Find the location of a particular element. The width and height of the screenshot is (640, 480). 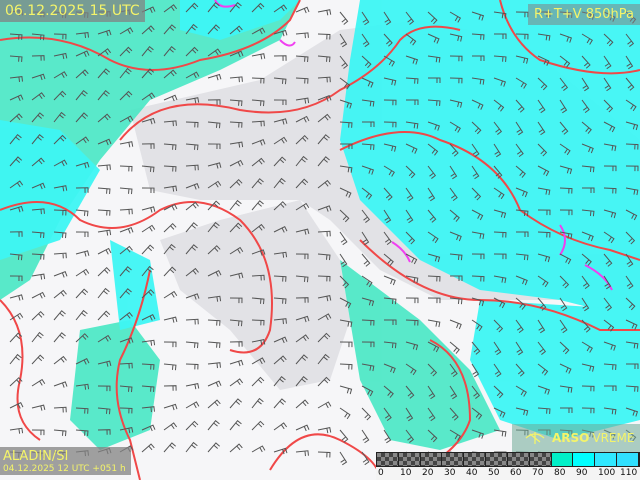

legend-tick-label: 90 is located at coordinates (582, 473).